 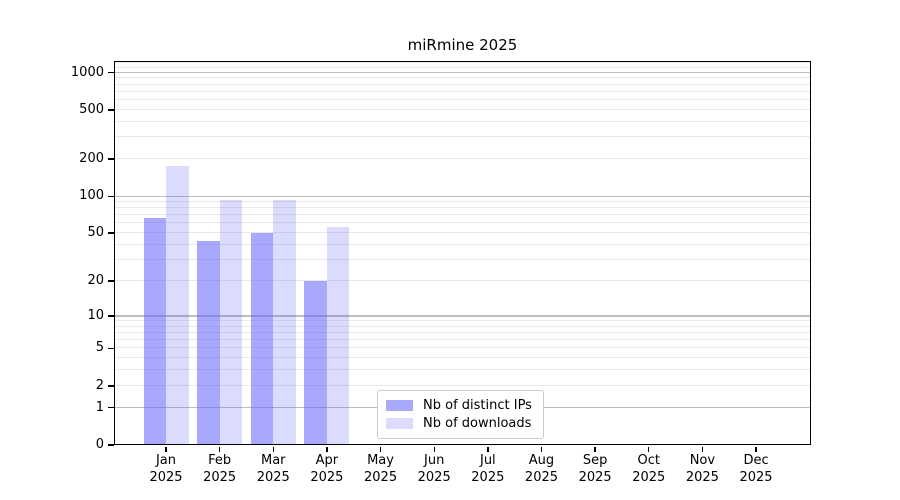 What do you see at coordinates (327, 460) in the screenshot?
I see `x-tick-month: Apr` at bounding box center [327, 460].